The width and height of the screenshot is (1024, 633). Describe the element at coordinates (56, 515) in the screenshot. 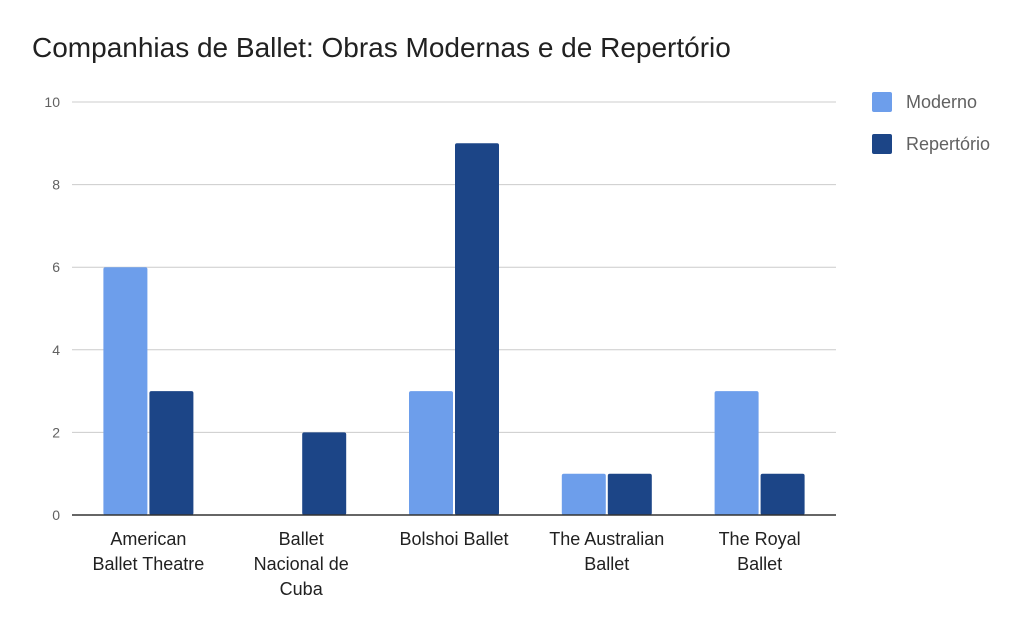

I see `y-tick-label: 0` at that location.